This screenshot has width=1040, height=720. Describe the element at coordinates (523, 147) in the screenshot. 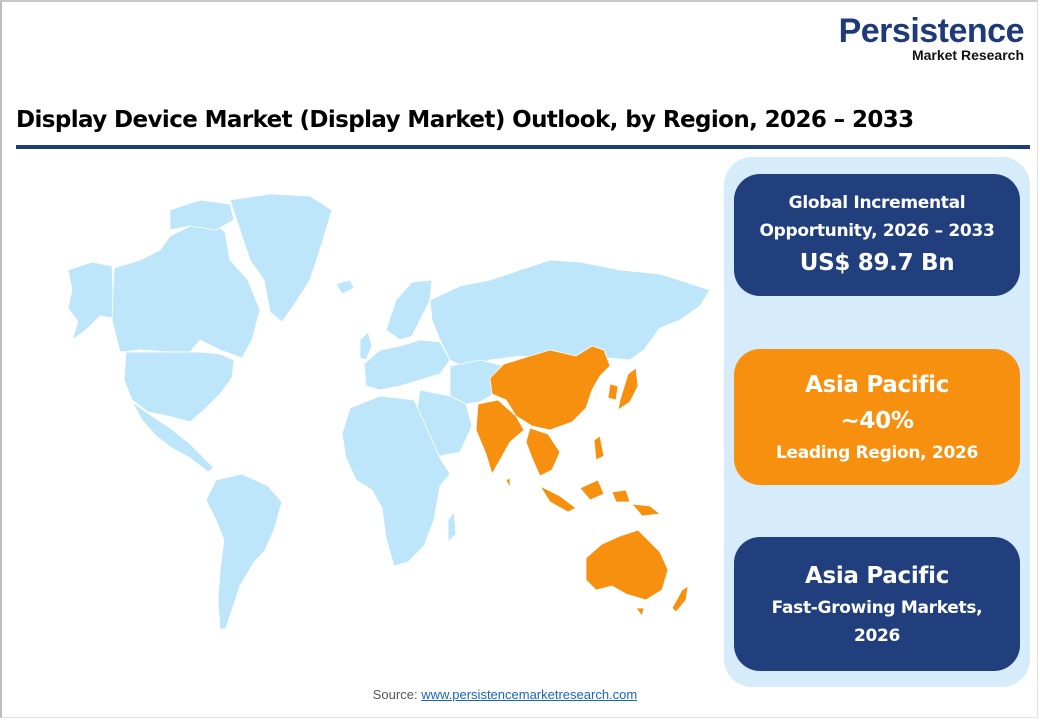

I see `title-underline` at that location.